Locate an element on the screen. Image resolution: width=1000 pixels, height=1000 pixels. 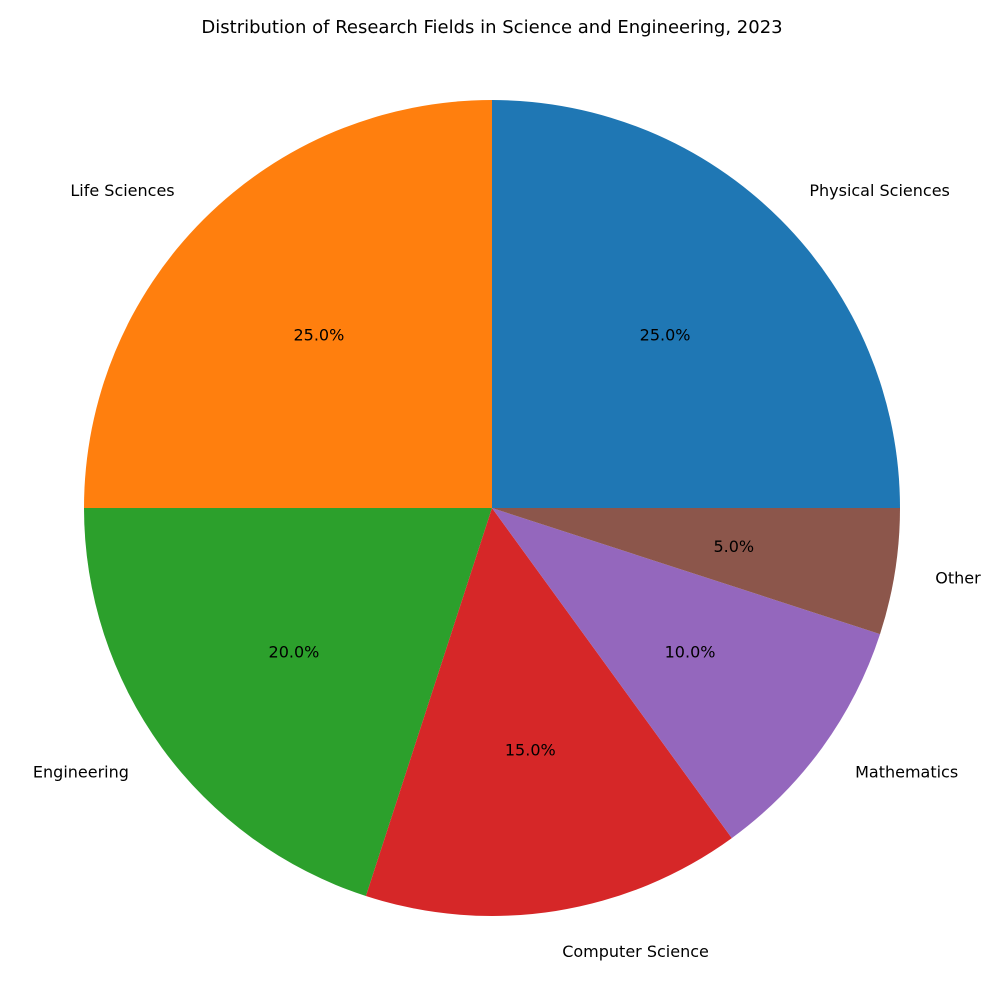
percent-label-engineering: 20.0% is located at coordinates (294, 651).